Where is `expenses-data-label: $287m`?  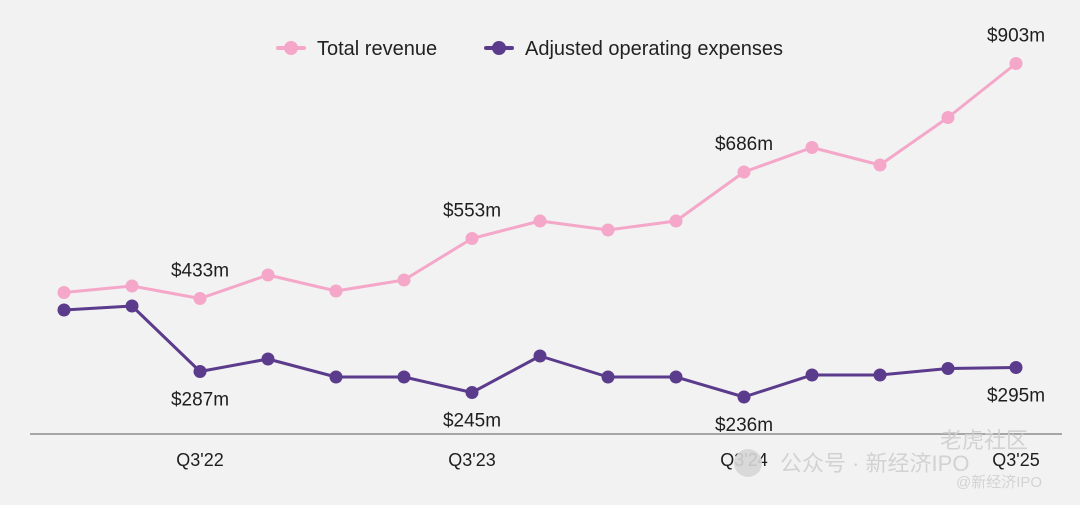
expenses-data-label: $287m is located at coordinates (200, 400).